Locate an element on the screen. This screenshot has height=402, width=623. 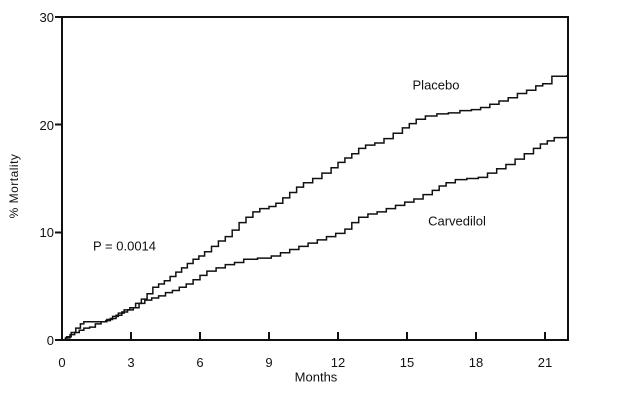
y-tick-label: 10 is located at coordinates (46, 233).